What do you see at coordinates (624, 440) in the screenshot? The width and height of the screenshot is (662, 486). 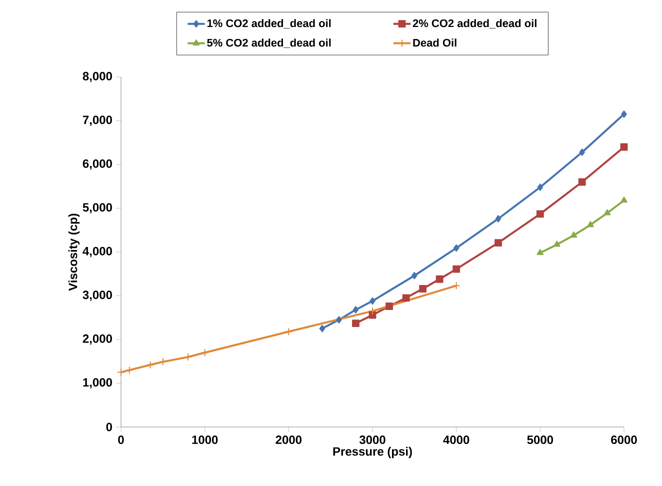 I see `x-tick-label: 6000` at bounding box center [624, 440].